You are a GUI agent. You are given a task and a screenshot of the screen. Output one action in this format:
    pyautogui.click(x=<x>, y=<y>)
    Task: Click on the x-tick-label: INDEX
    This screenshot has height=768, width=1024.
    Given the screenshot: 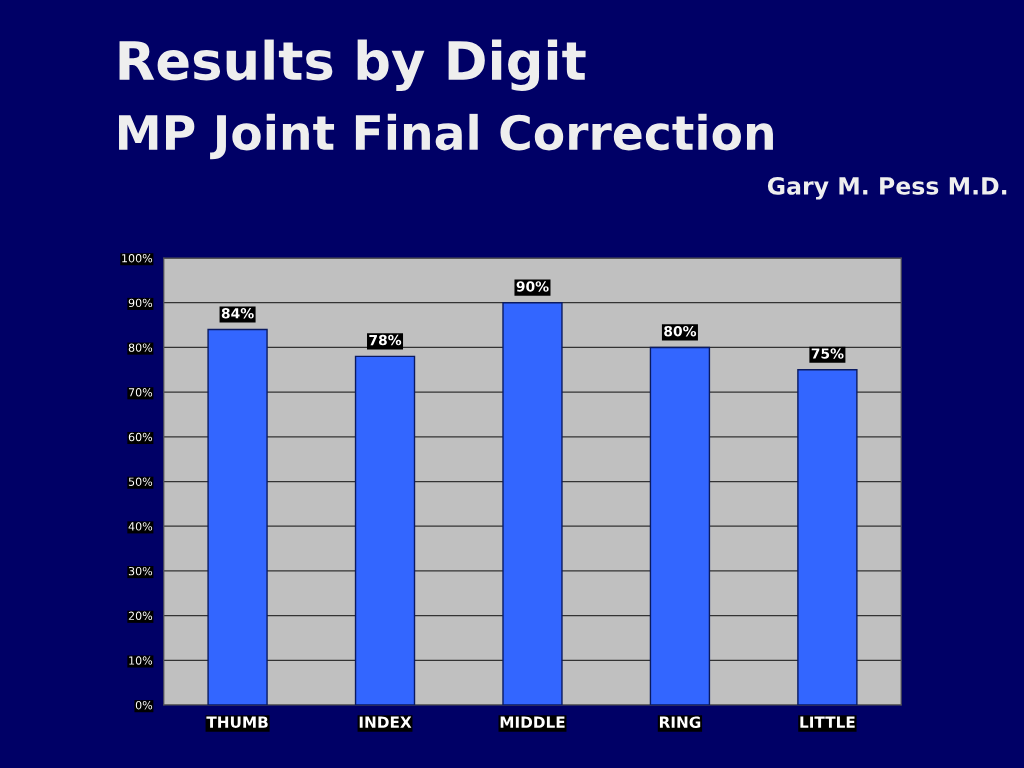 What is the action you would take?
    pyautogui.click(x=385, y=722)
    